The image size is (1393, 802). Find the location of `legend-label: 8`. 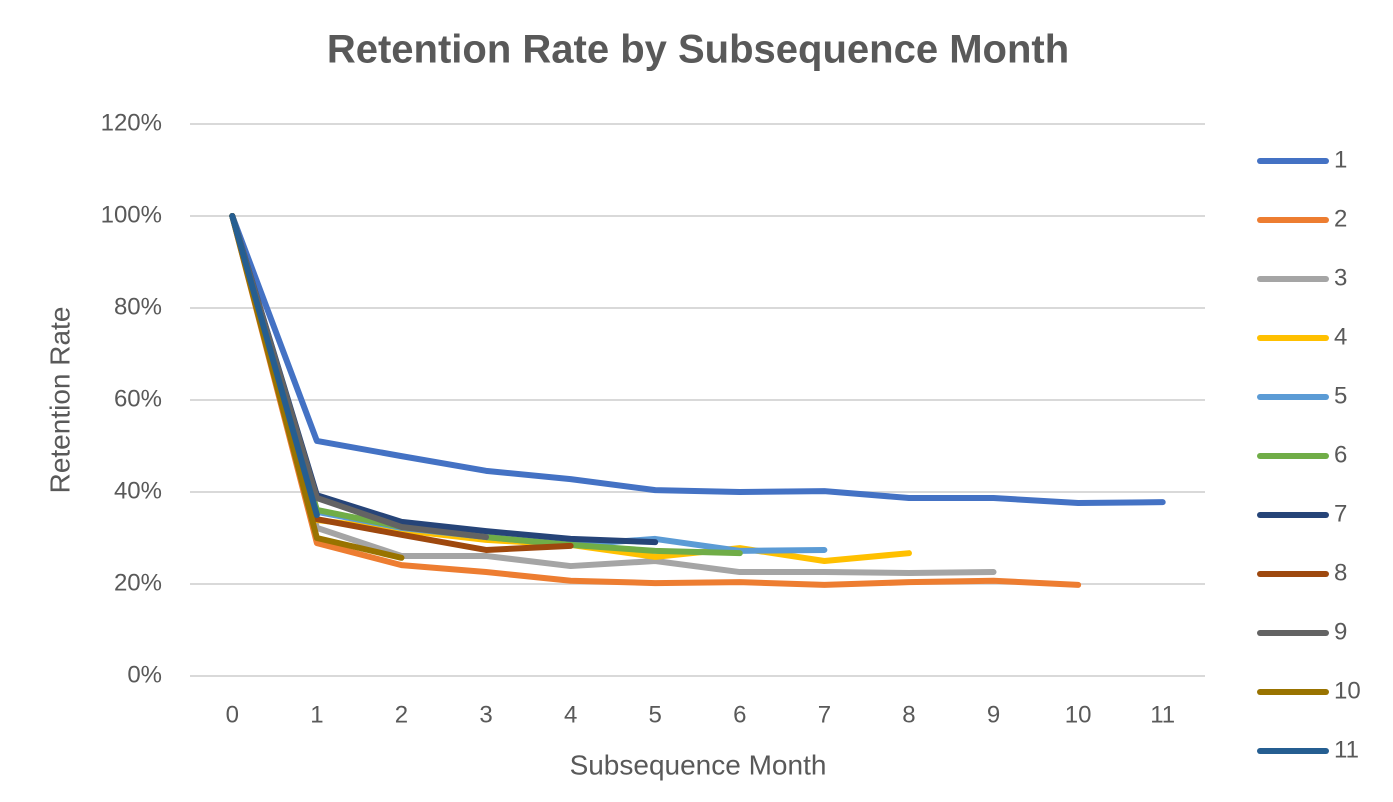

legend-label: 8 is located at coordinates (1340, 572).